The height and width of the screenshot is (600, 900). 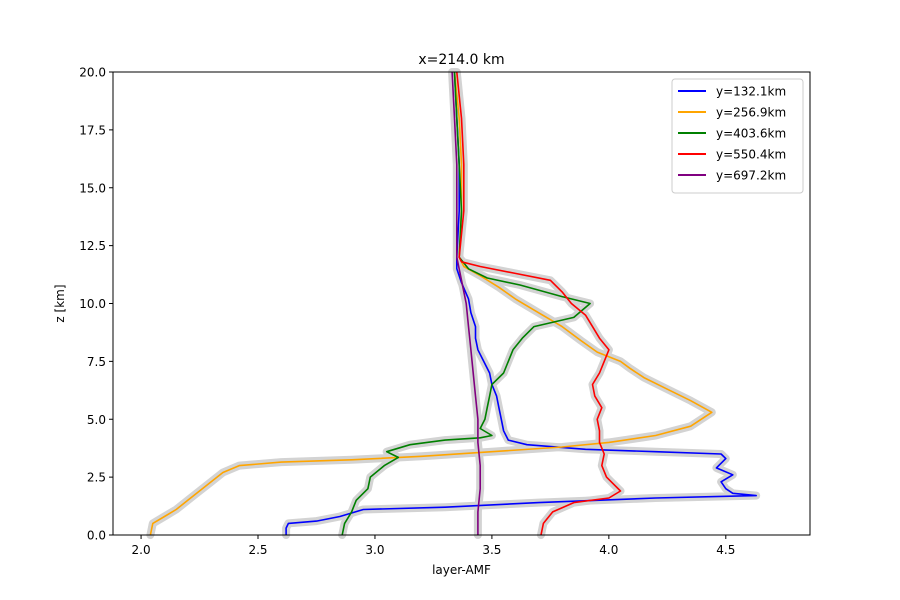 I want to click on y-axis: 0.0 2.5 5.0 7.5 10.0 12.5 15.0 17.5 20.0, so click(x=96, y=304).